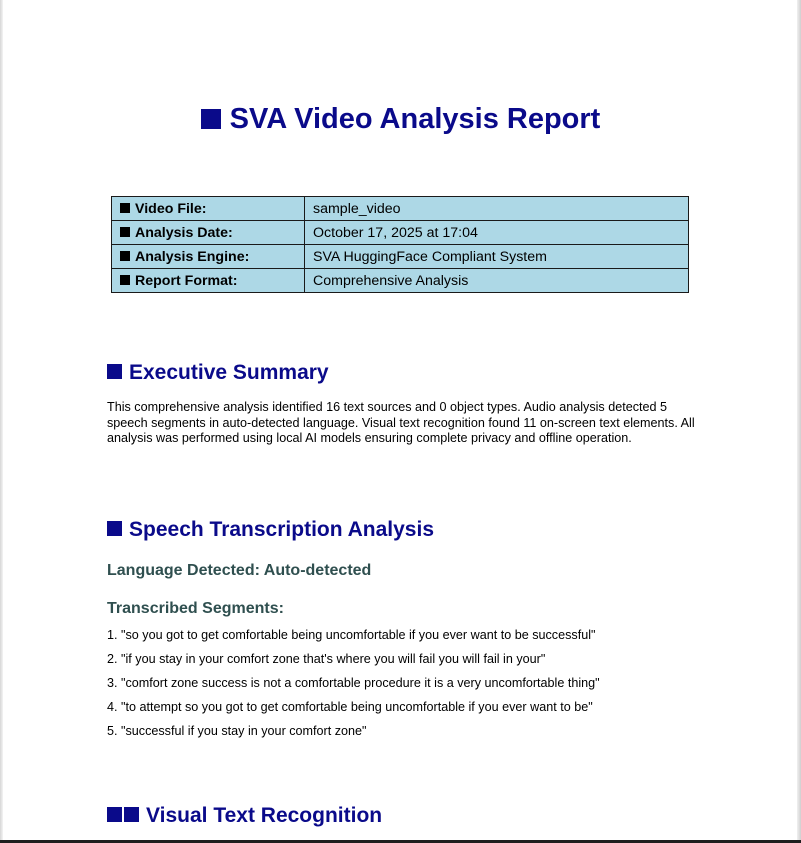 The width and height of the screenshot is (801, 843). I want to click on metadata-row: Analysis Date: October 17, 2025 at 17:04, so click(400, 232).